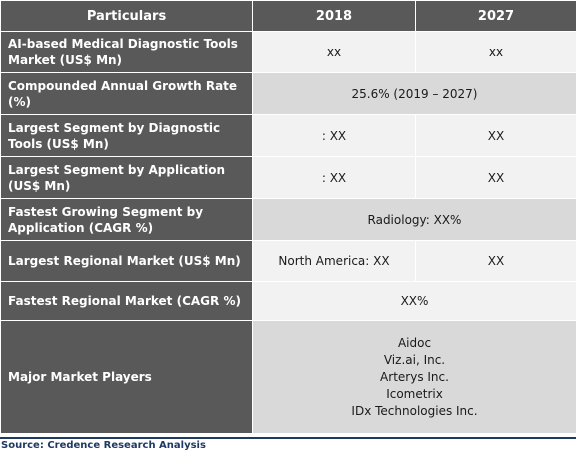 The height and width of the screenshot is (453, 576). I want to click on value-2018: xx, so click(334, 52).